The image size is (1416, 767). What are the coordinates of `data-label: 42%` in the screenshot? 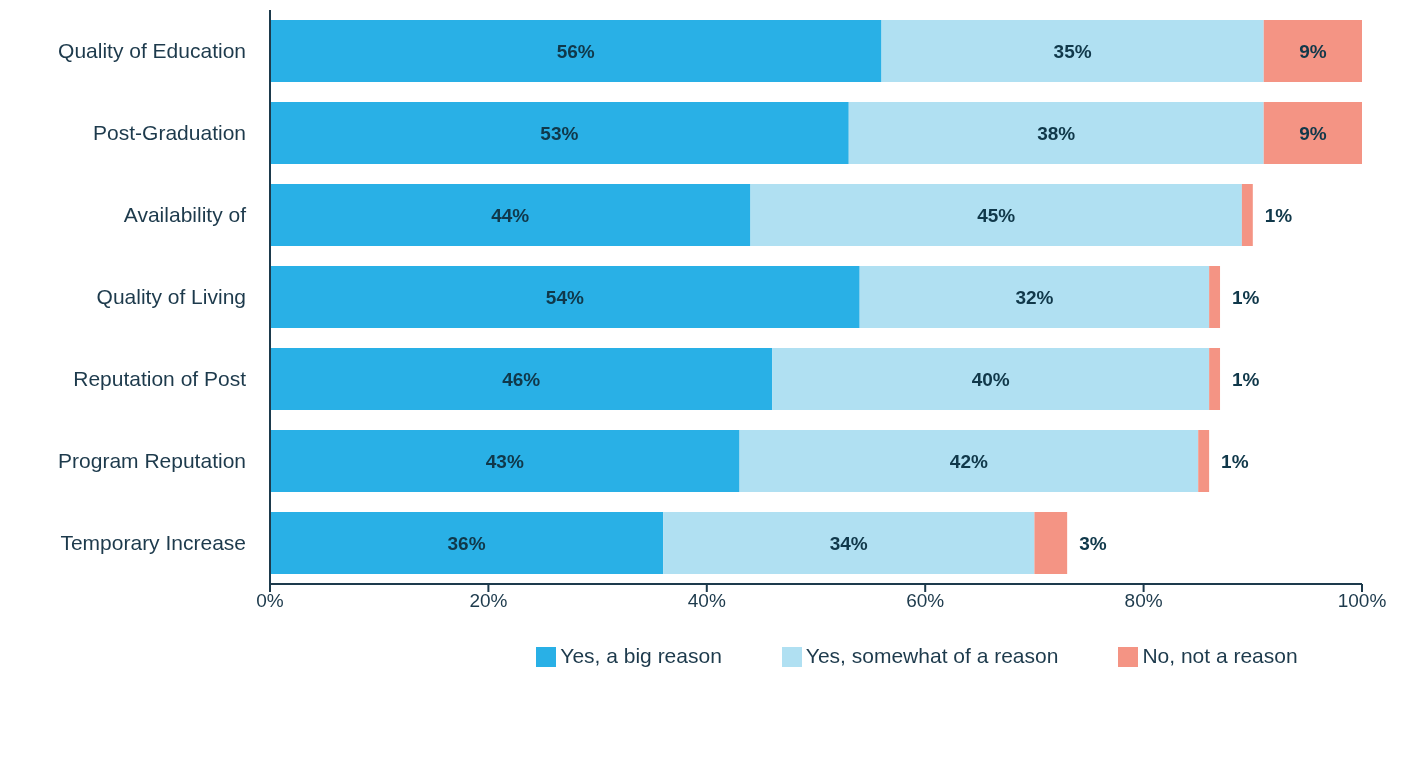 It's located at (968, 461).